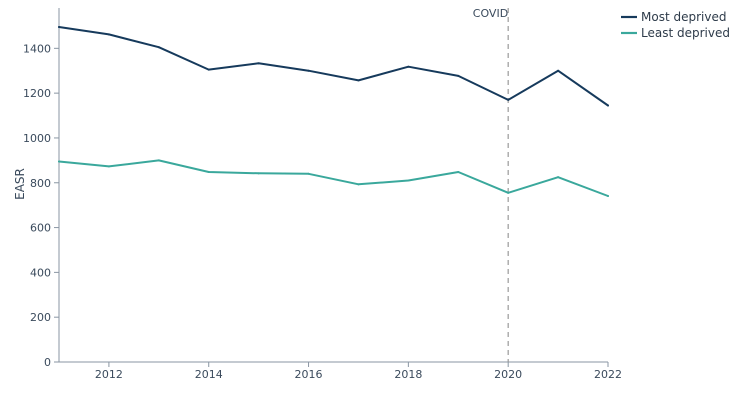 The height and width of the screenshot is (404, 742). Describe the element at coordinates (37, 93) in the screenshot. I see `y-tick-label: 1200` at that location.